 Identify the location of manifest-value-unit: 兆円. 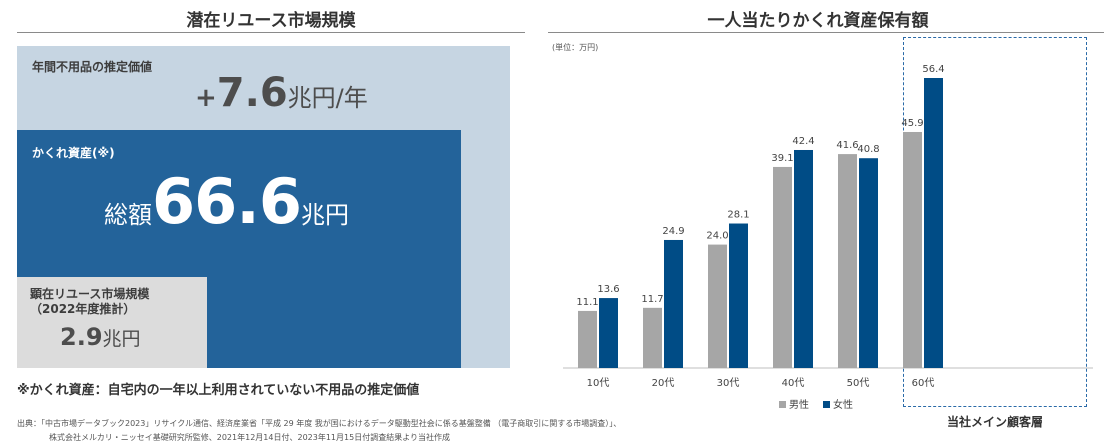
(121, 339).